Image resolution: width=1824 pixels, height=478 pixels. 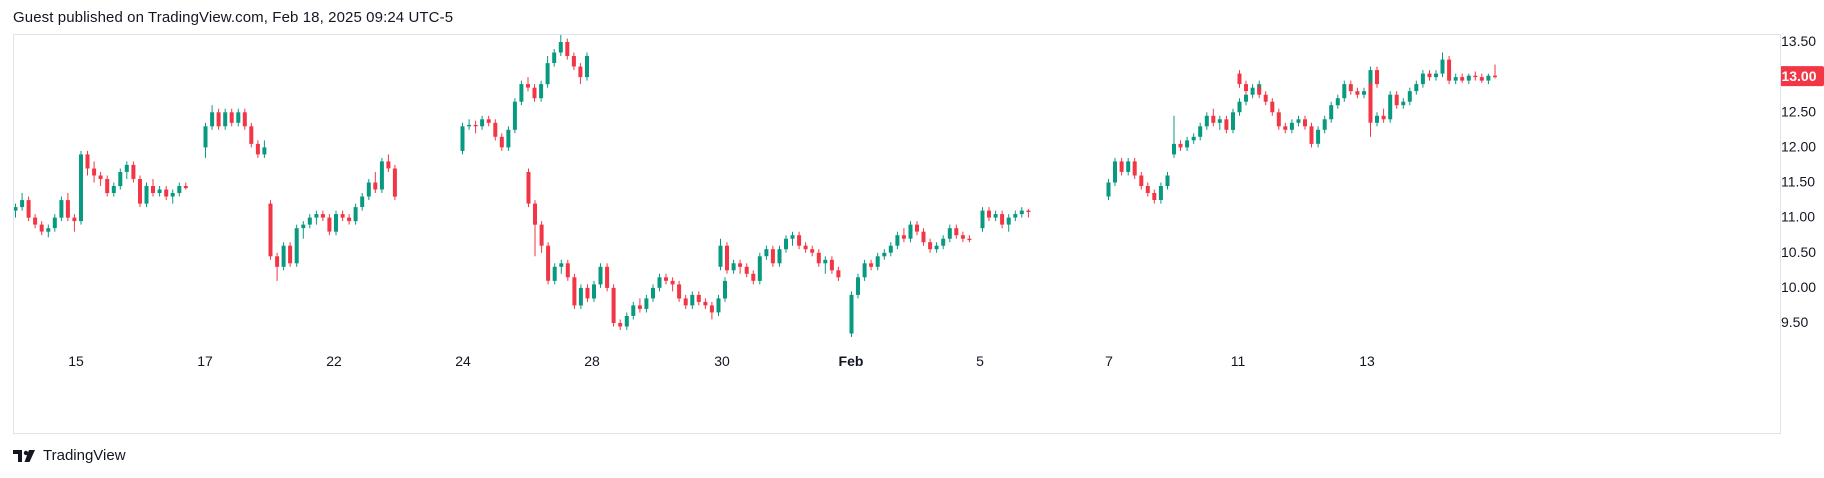 I want to click on last-price-tag: 13.00, so click(x=1802, y=76).